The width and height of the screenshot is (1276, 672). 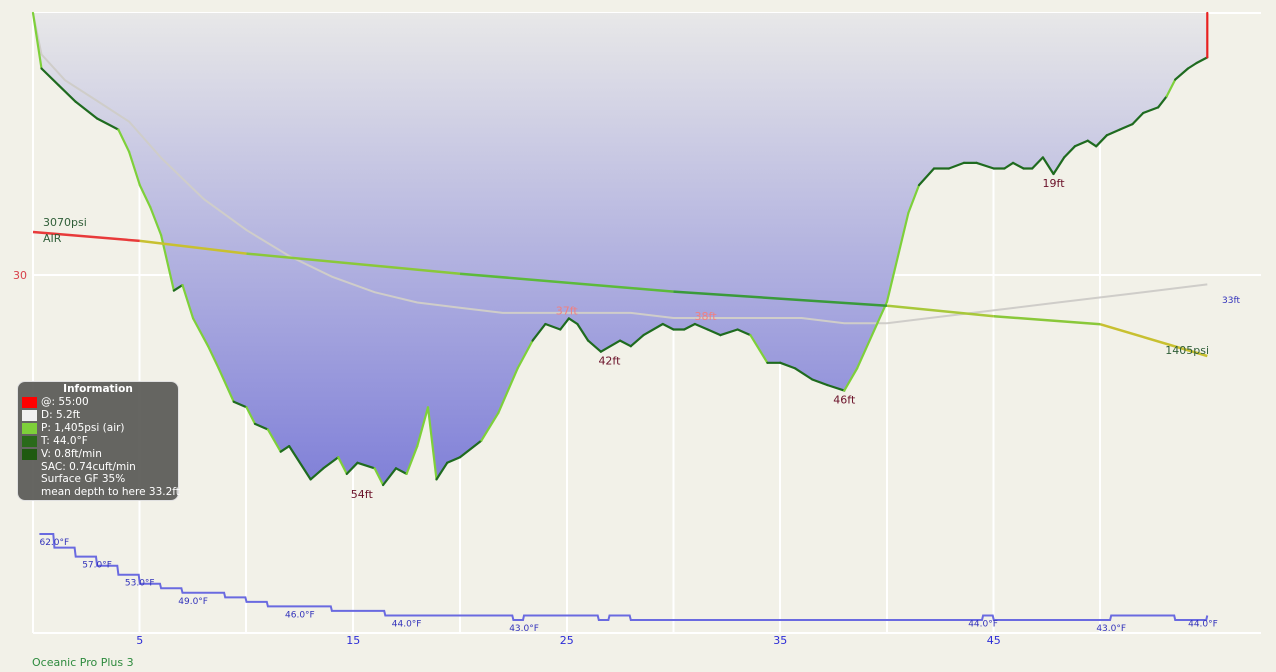 I want to click on info-temperature-row: T: 44.0°F, so click(x=98, y=441).